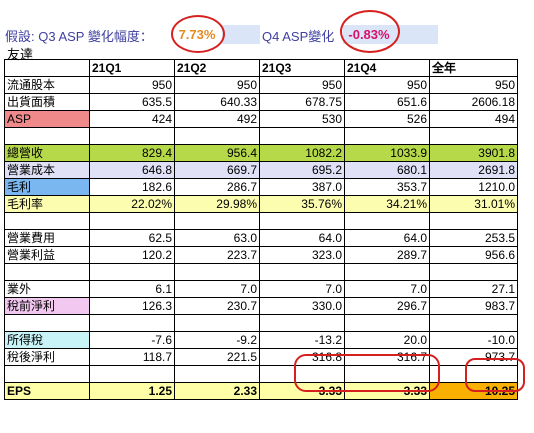 This screenshot has width=534, height=433. What do you see at coordinates (387, 238) in the screenshot?
I see `cell: 64.0` at bounding box center [387, 238].